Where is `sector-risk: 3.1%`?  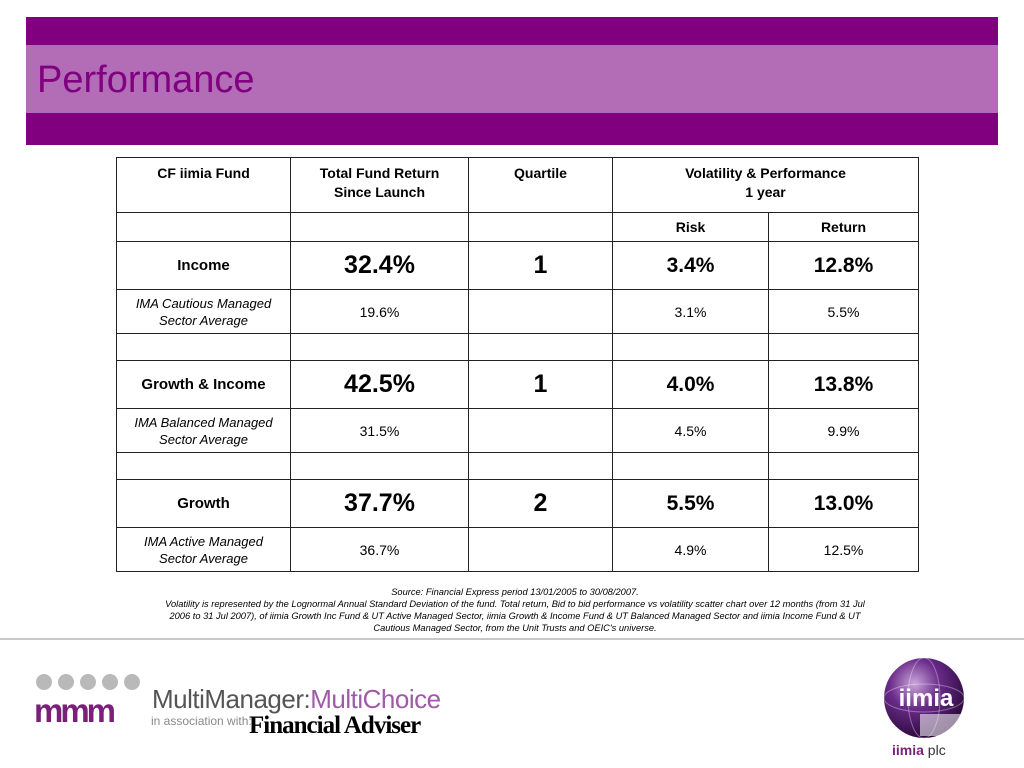
sector-risk: 3.1% is located at coordinates (690, 311).